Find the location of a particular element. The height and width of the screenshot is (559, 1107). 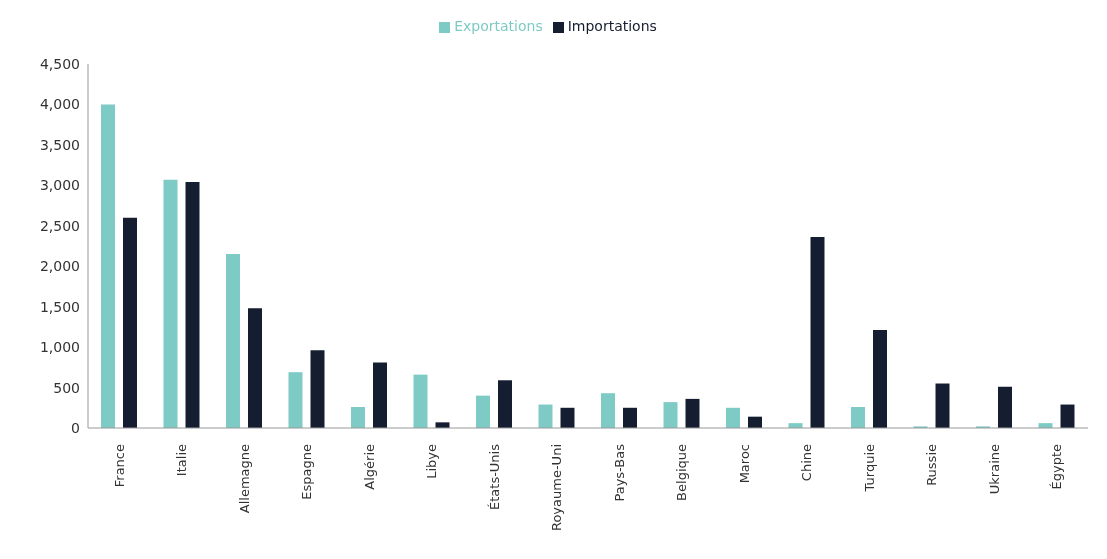

legend-label: Importations is located at coordinates (612, 26).